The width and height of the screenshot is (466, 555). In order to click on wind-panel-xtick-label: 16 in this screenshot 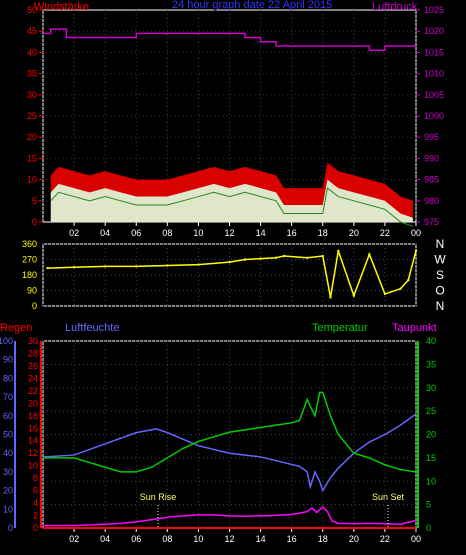, I will do `click(292, 233)`.